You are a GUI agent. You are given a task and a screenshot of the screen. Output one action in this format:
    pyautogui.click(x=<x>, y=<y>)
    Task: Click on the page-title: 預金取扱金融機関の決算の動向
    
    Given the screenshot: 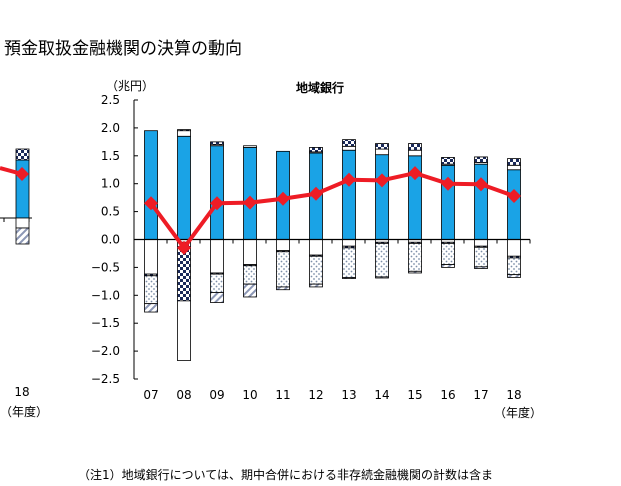 What is the action you would take?
    pyautogui.click(x=123, y=49)
    